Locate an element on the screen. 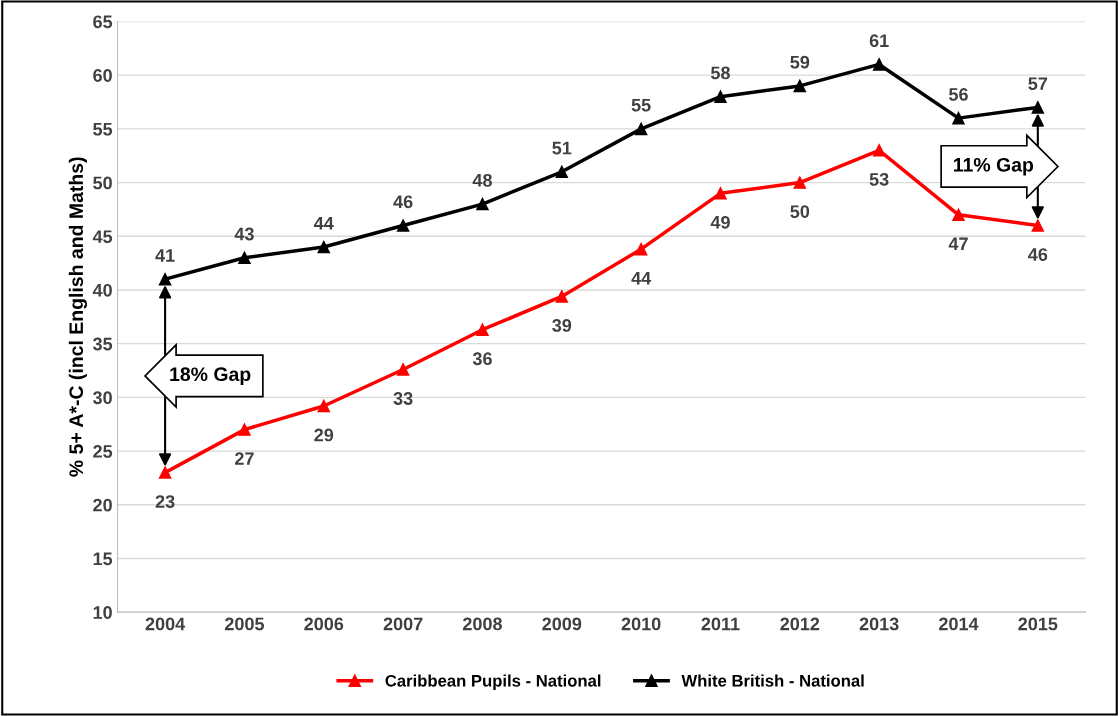  x-tick-label: 2008 is located at coordinates (482, 624).